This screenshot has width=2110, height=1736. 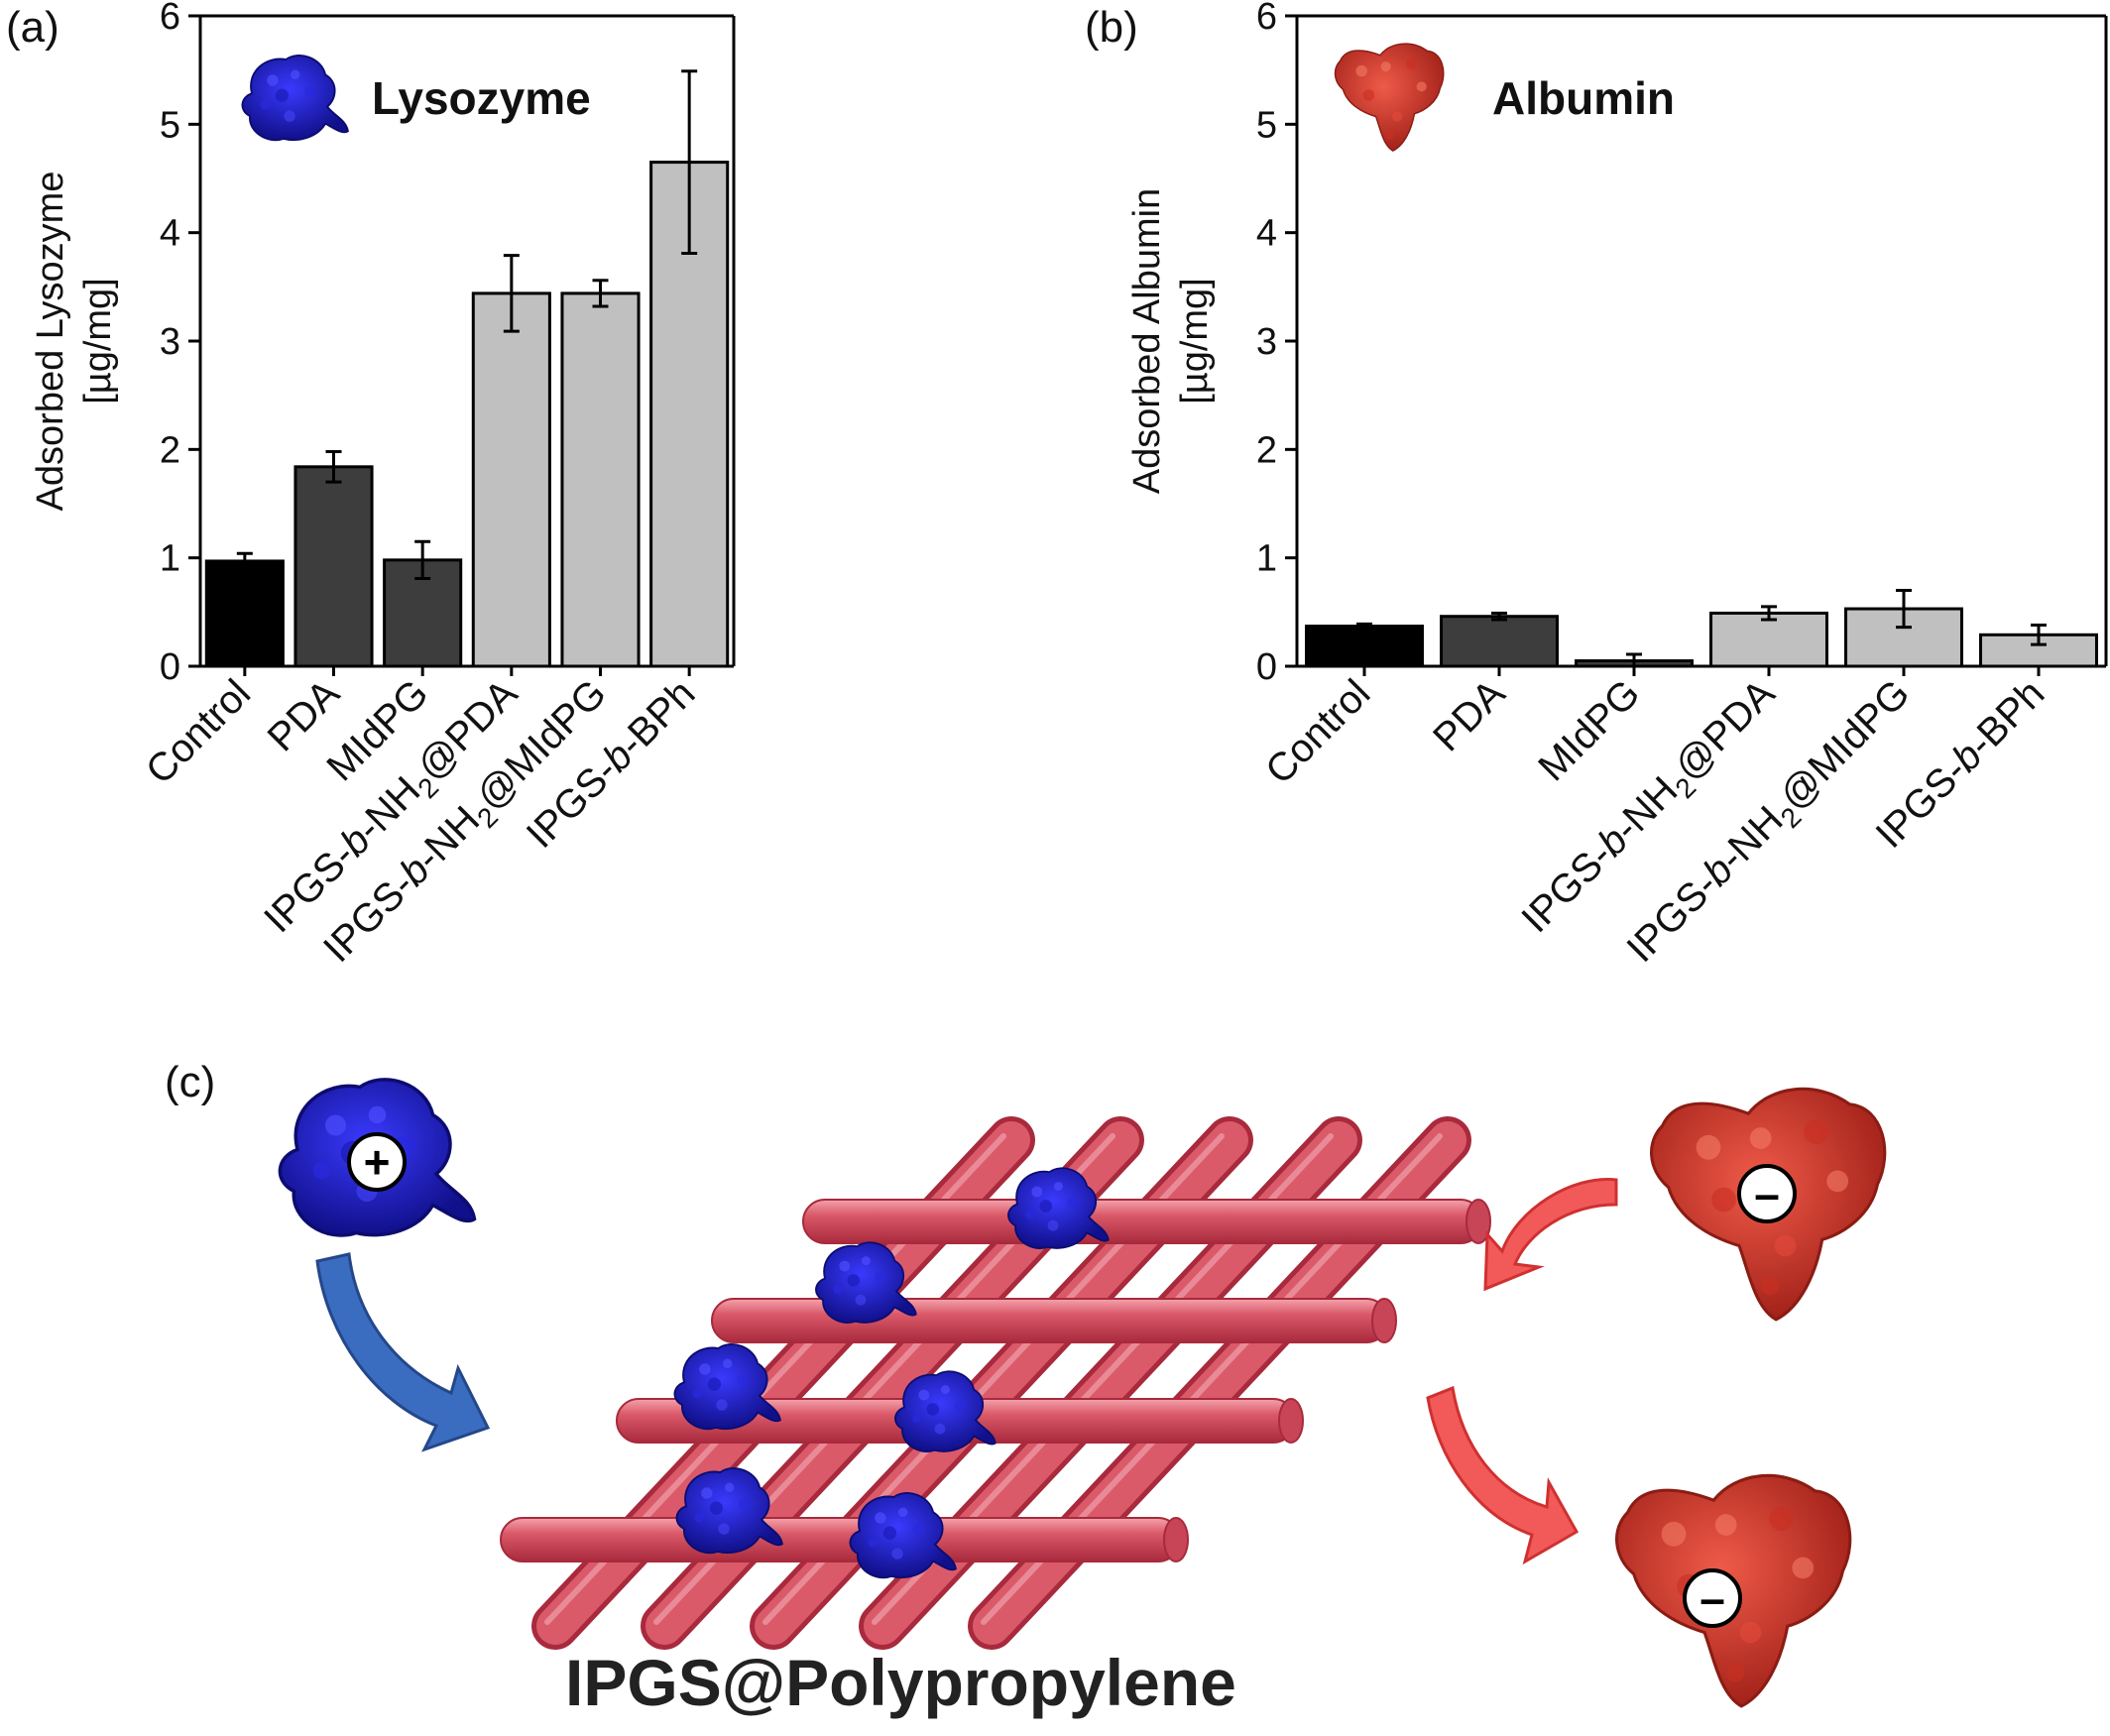 I want to click on red-arrow-repelled-icon, so click(x=1503, y=1475).